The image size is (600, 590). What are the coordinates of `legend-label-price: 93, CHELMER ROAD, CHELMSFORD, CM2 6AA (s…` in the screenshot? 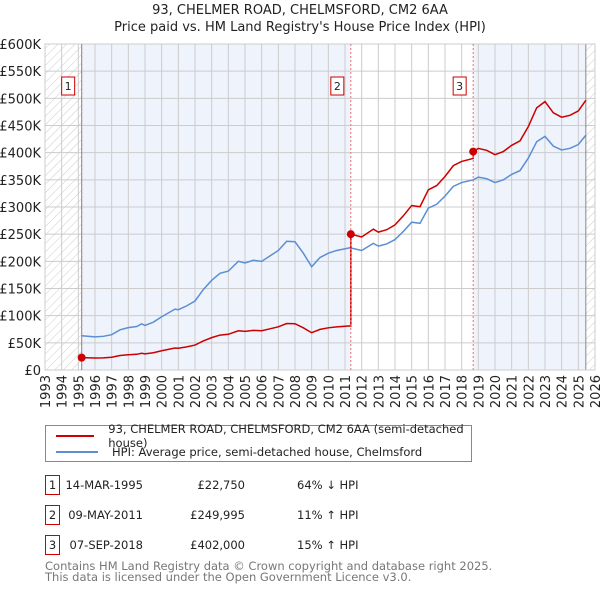 It's located at (286, 436).